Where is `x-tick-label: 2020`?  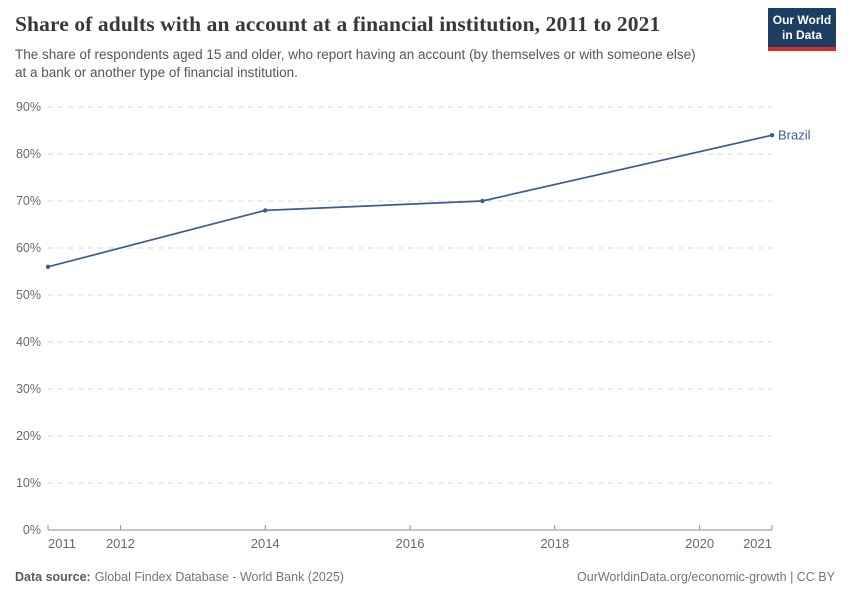 x-tick-label: 2020 is located at coordinates (699, 543).